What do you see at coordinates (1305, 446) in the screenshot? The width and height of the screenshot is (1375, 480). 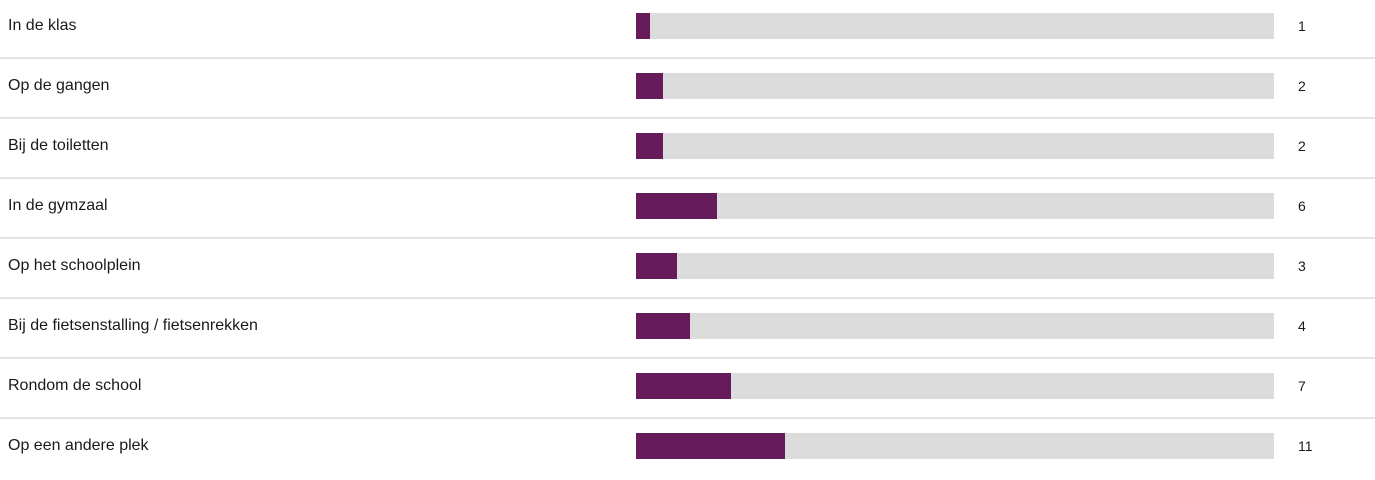 I see `value-label: 11` at bounding box center [1305, 446].